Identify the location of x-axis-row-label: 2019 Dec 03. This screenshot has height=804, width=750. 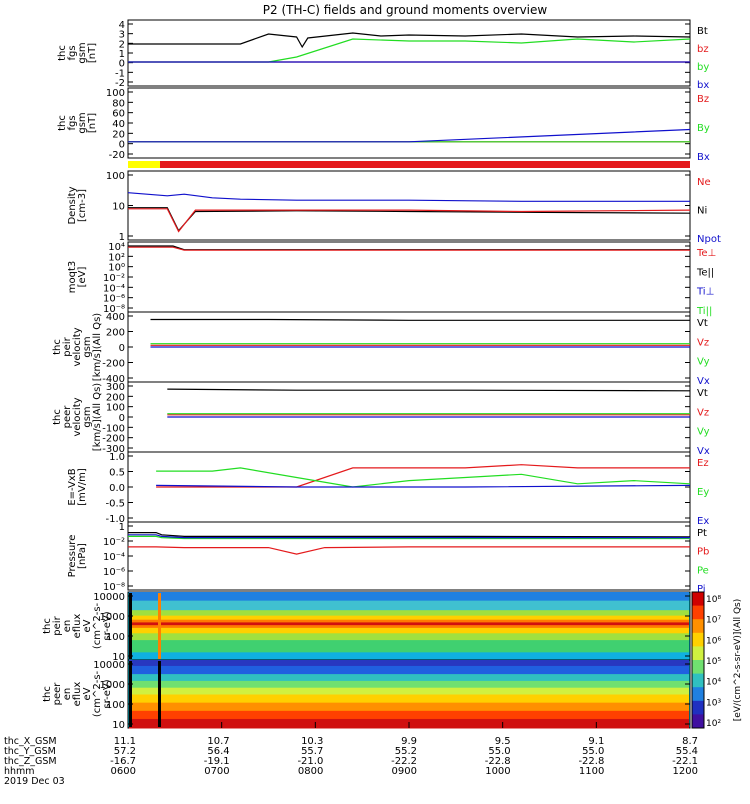
(34, 781).